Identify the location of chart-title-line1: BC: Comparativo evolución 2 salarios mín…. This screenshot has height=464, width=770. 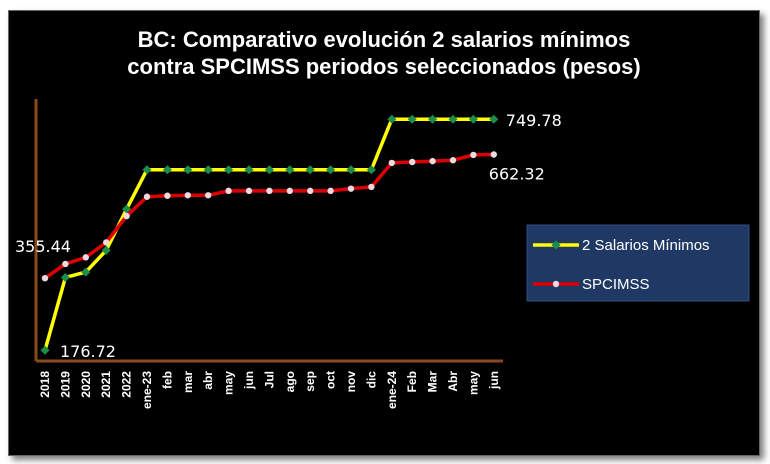
(384, 39).